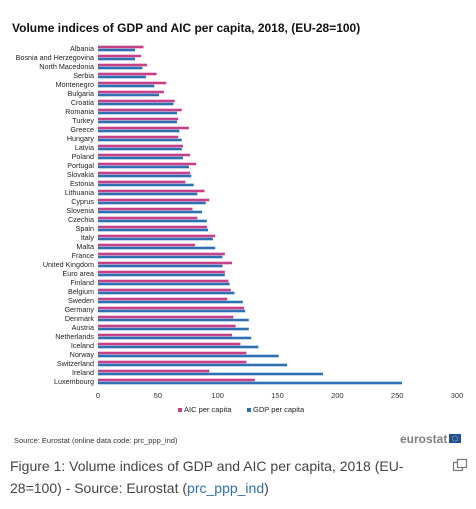 The image size is (476, 509). Describe the element at coordinates (83, 255) in the screenshot. I see `category-label: France` at that location.